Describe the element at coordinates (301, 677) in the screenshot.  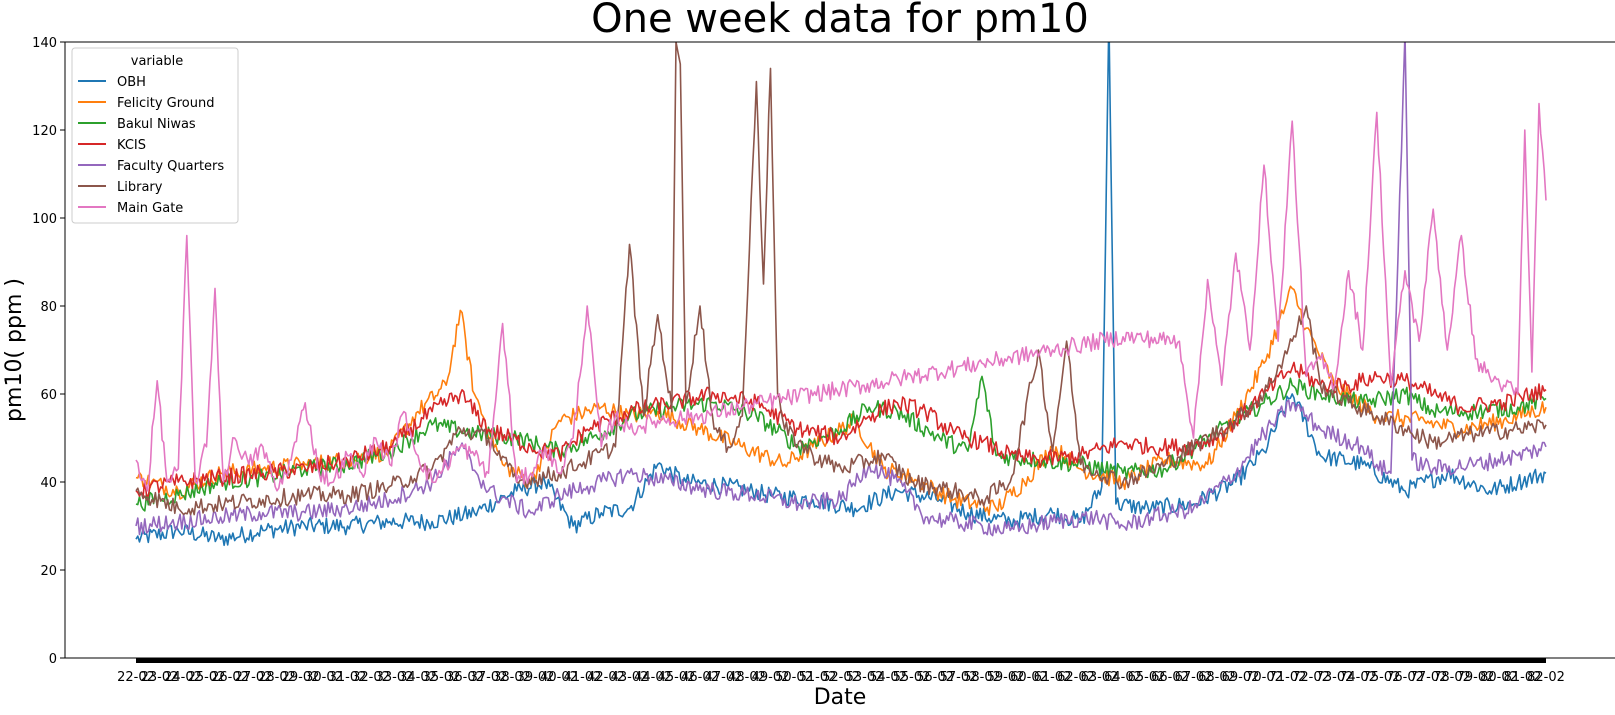
I see `x-tick-label: 29-02` at that location.